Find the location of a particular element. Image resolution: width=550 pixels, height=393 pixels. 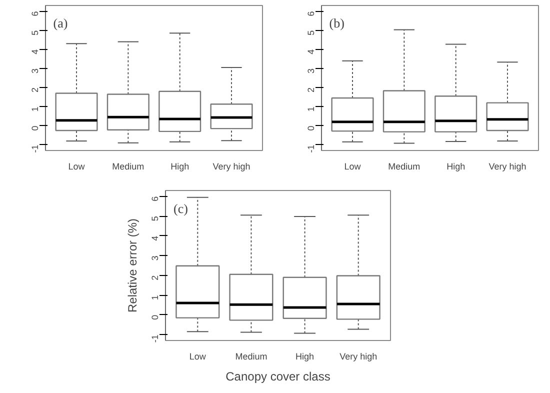

annotation: (b) is located at coordinates (336, 23).